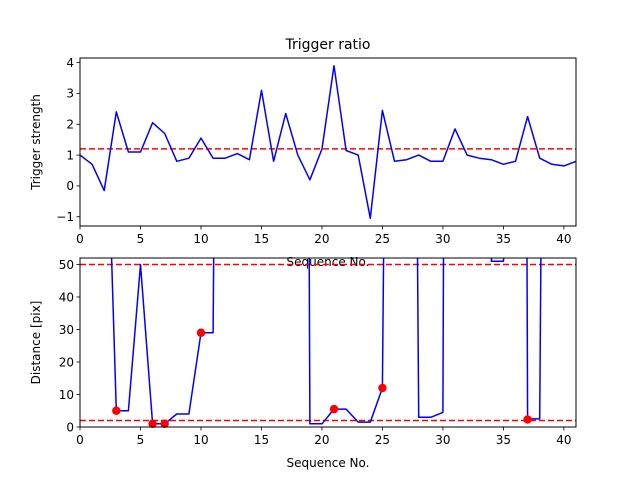 Image resolution: width=640 pixels, height=480 pixels. I want to click on trigger-y-tick-label-0: −1, so click(65, 217).